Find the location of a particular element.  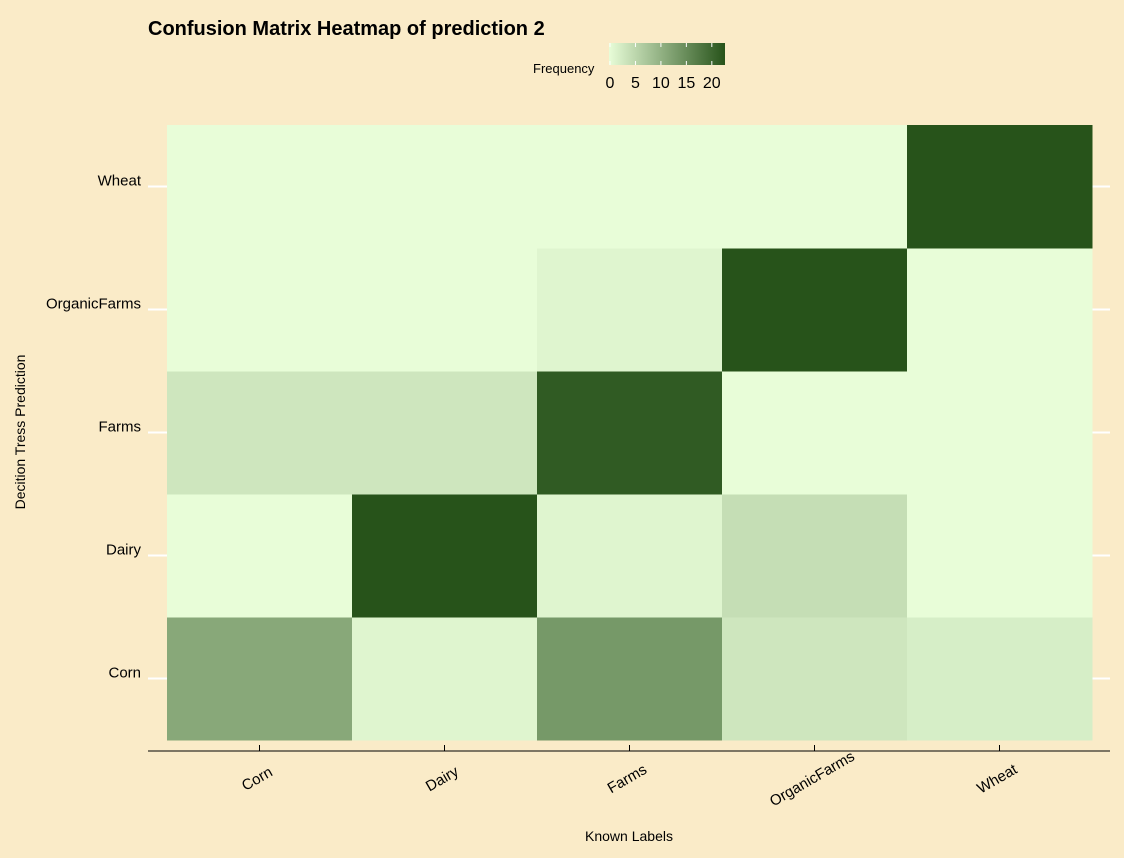

heatmap-cell-farms-wheat is located at coordinates (1000, 433).